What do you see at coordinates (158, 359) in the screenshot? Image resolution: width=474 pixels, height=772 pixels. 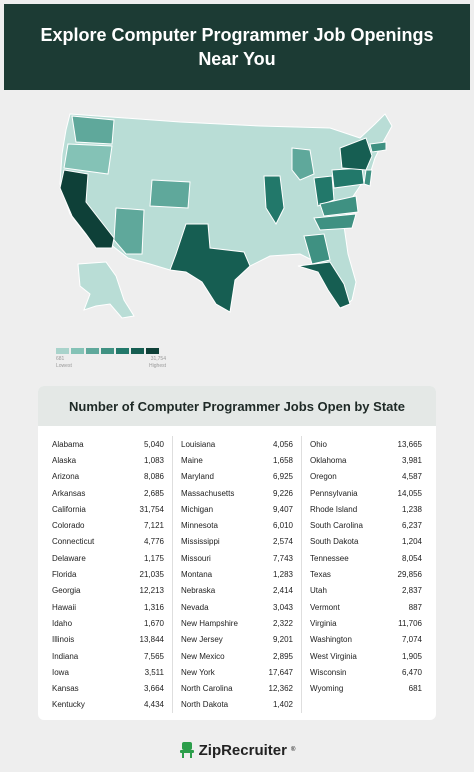 I see `legend-max-value: 31,754` at bounding box center [158, 359].